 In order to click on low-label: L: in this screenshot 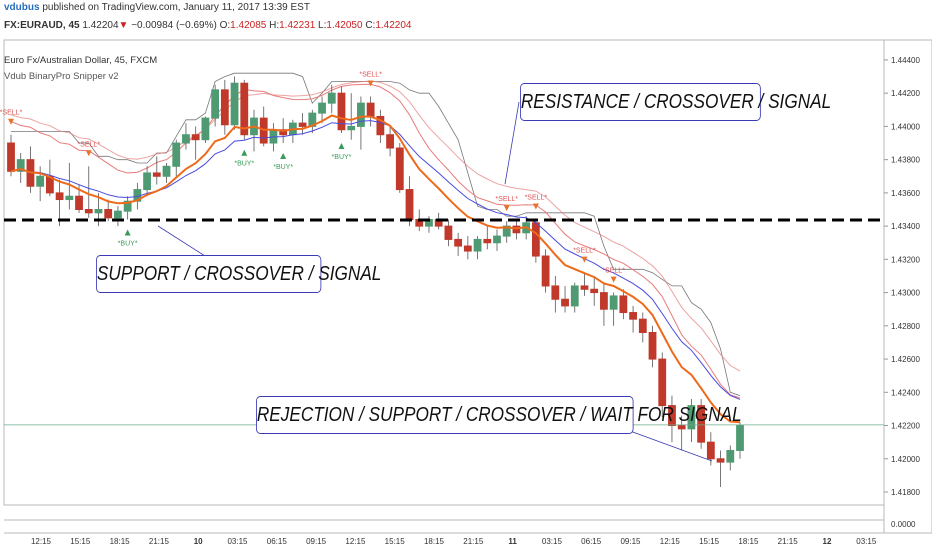, I will do `click(322, 25)`.